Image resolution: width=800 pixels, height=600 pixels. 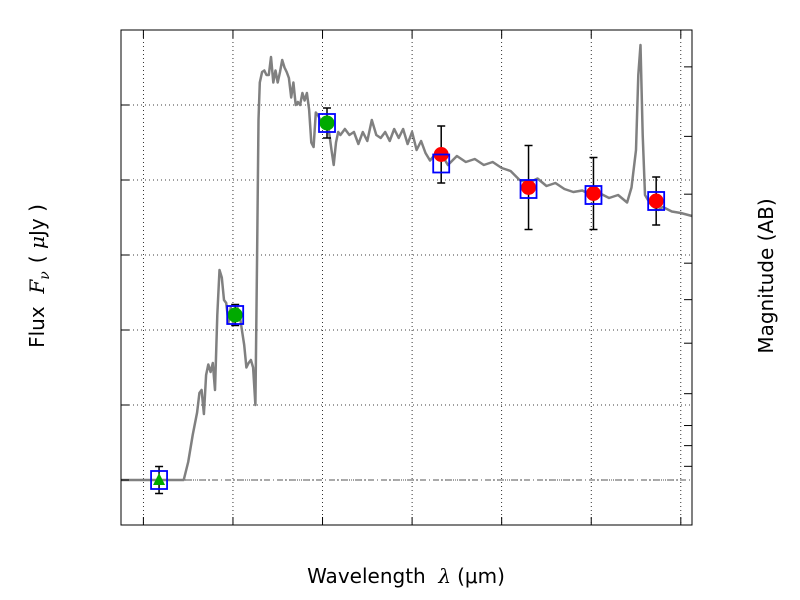 What do you see at coordinates (37, 321) in the screenshot?
I see `y-axis-label-prefix: Flux` at bounding box center [37, 321].